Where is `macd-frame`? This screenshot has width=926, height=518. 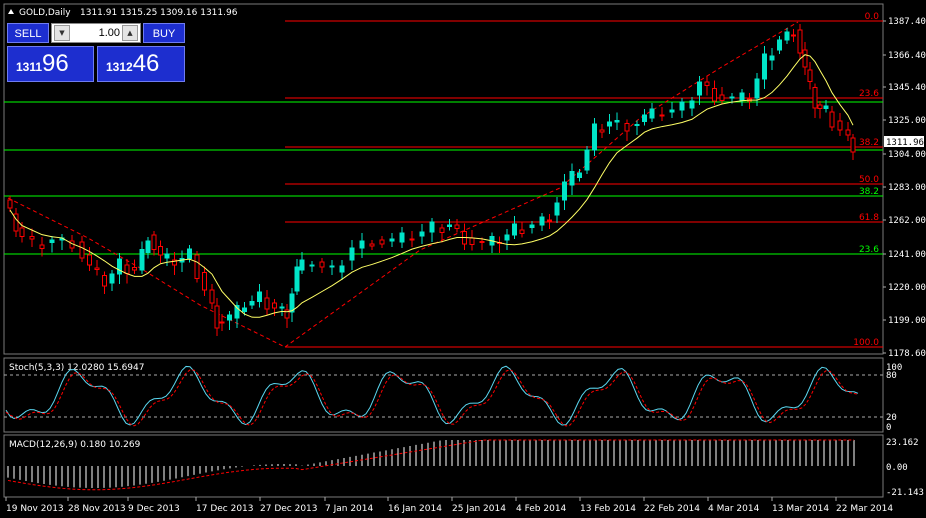
macd-frame is located at coordinates (443, 466).